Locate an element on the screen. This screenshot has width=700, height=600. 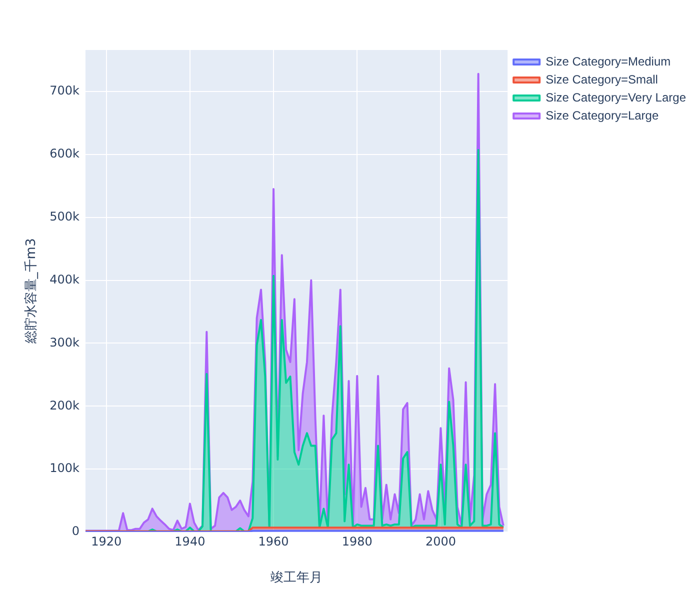
x-tick-label: 1980 is located at coordinates (357, 541).